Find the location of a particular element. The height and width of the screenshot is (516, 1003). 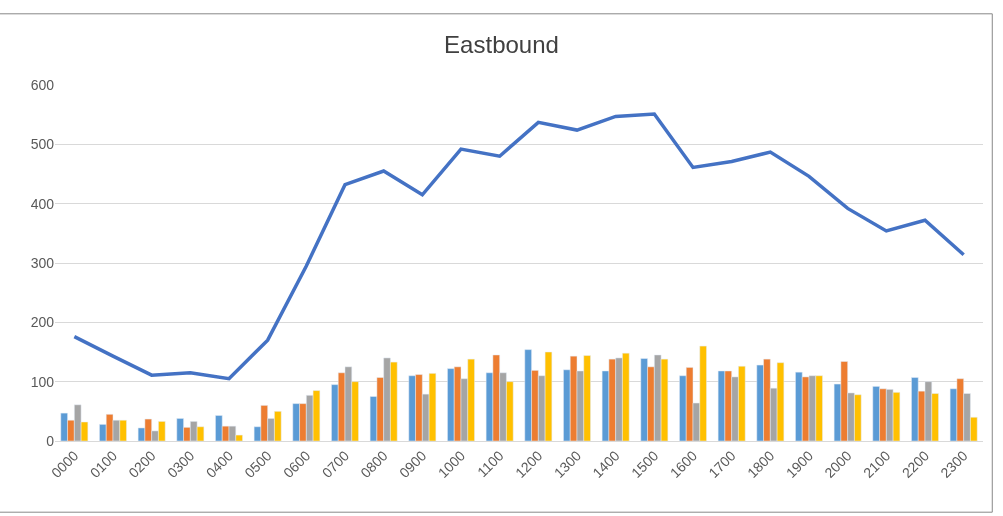

y-tick-label: 100 is located at coordinates (42, 381).